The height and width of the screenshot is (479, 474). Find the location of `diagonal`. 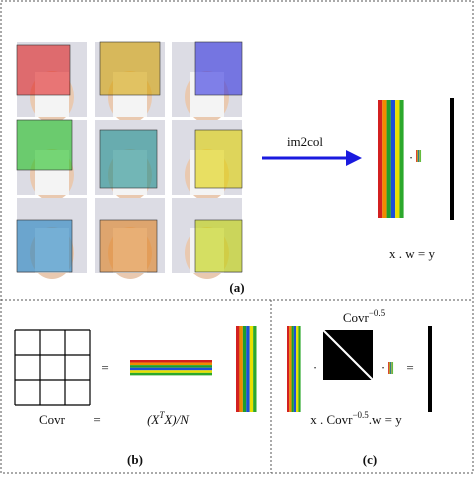

diagonal is located at coordinates (348, 355).